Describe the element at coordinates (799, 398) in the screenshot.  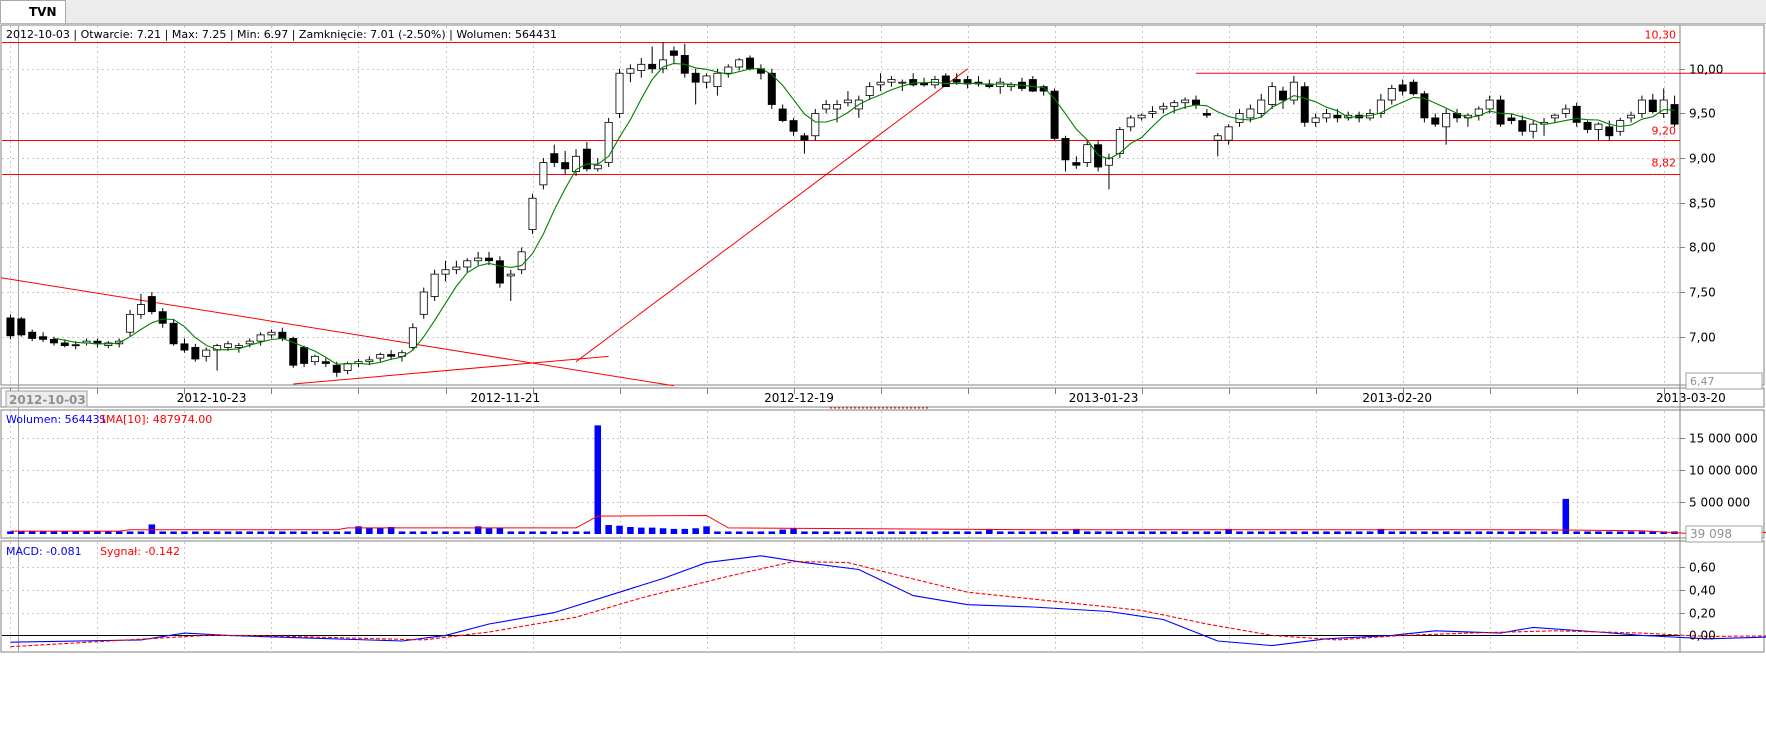
I see `date-label: 2012-12-19` at that location.